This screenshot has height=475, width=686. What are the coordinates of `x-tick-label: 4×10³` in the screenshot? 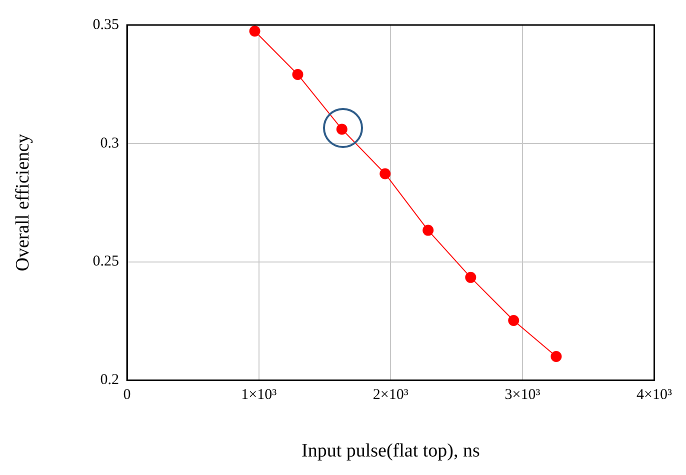 It's located at (654, 395).